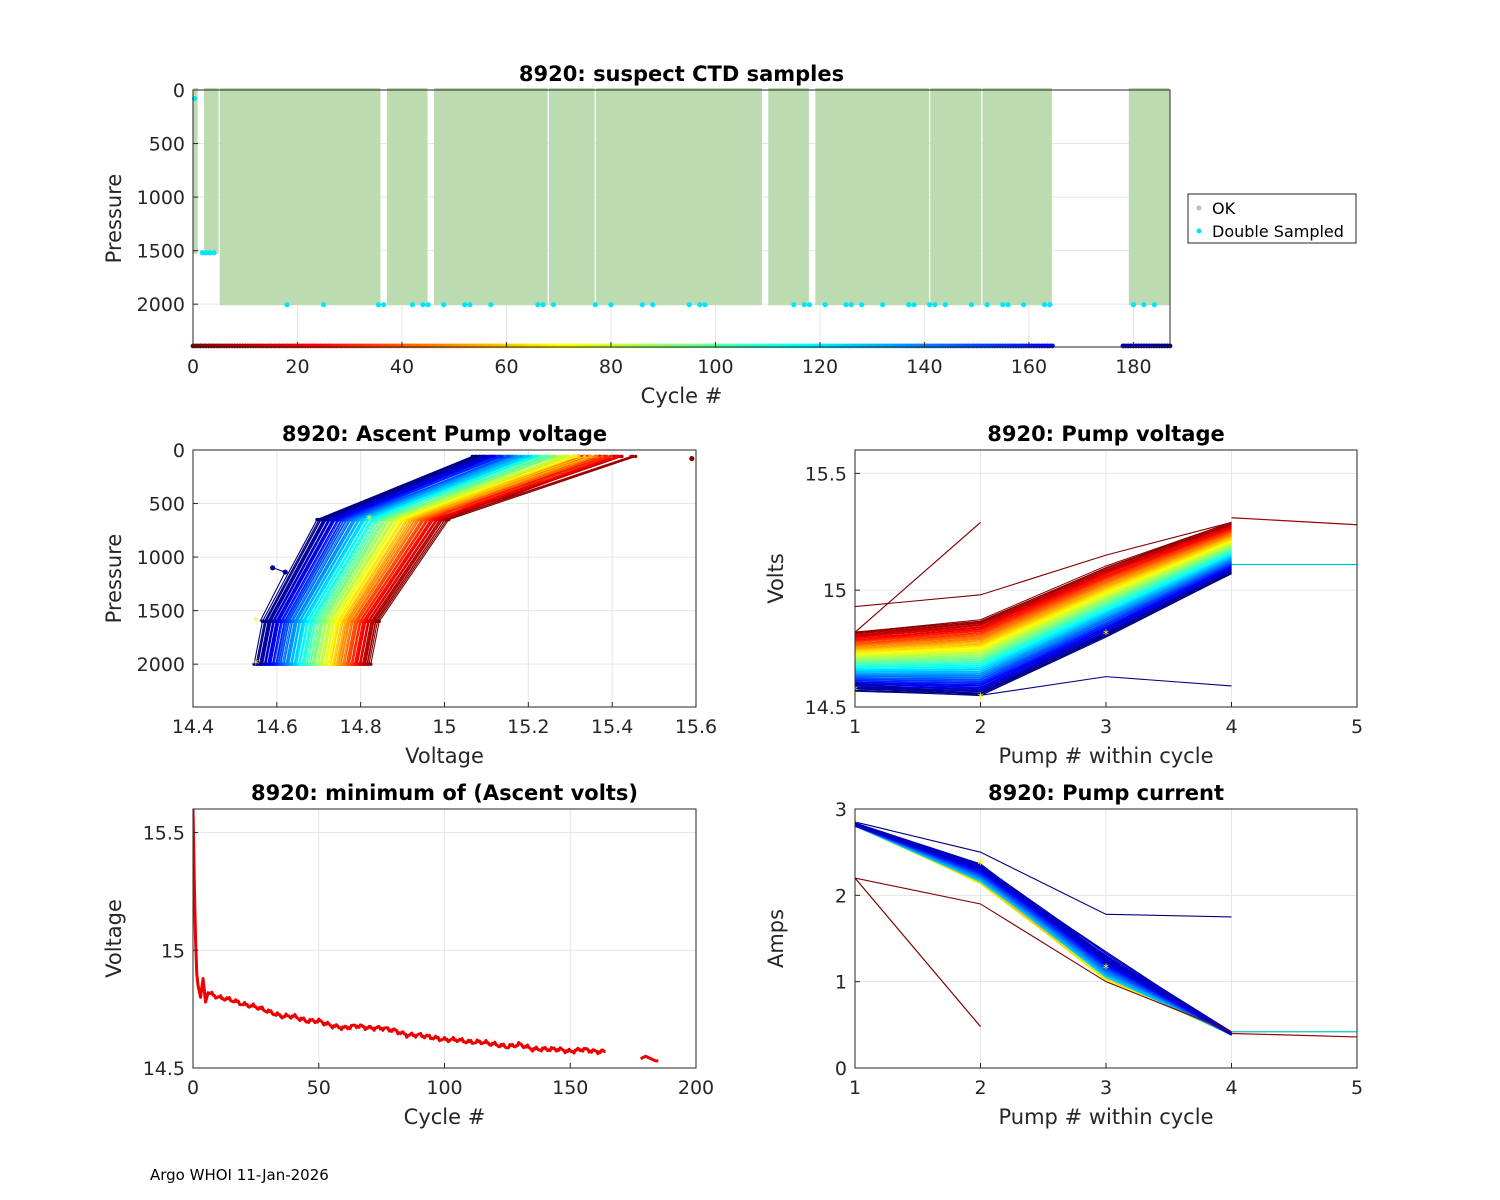  Describe the element at coordinates (1133, 367) in the screenshot. I see `suspect-xtick-label: 180` at that location.